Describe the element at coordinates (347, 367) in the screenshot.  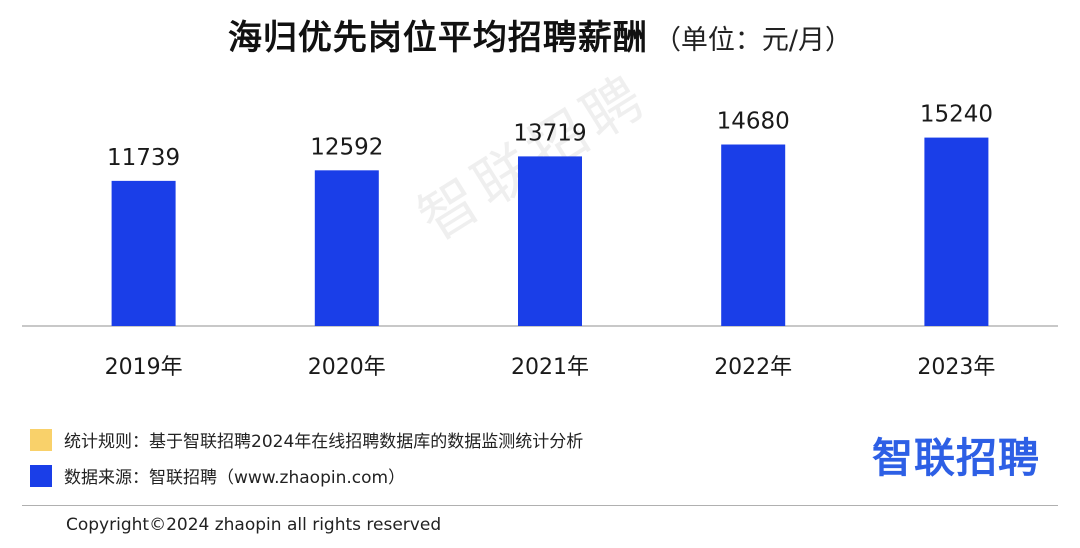
I see `x-tick-label: 2020年` at that location.